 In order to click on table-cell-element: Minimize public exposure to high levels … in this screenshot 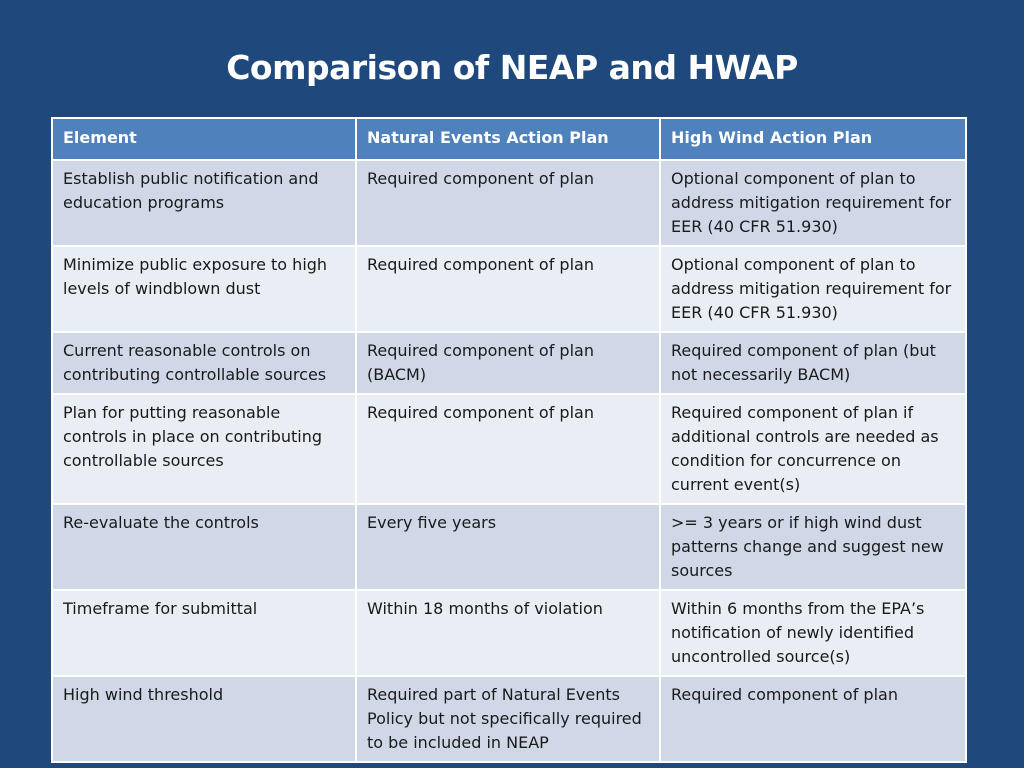, I will do `click(204, 289)`.